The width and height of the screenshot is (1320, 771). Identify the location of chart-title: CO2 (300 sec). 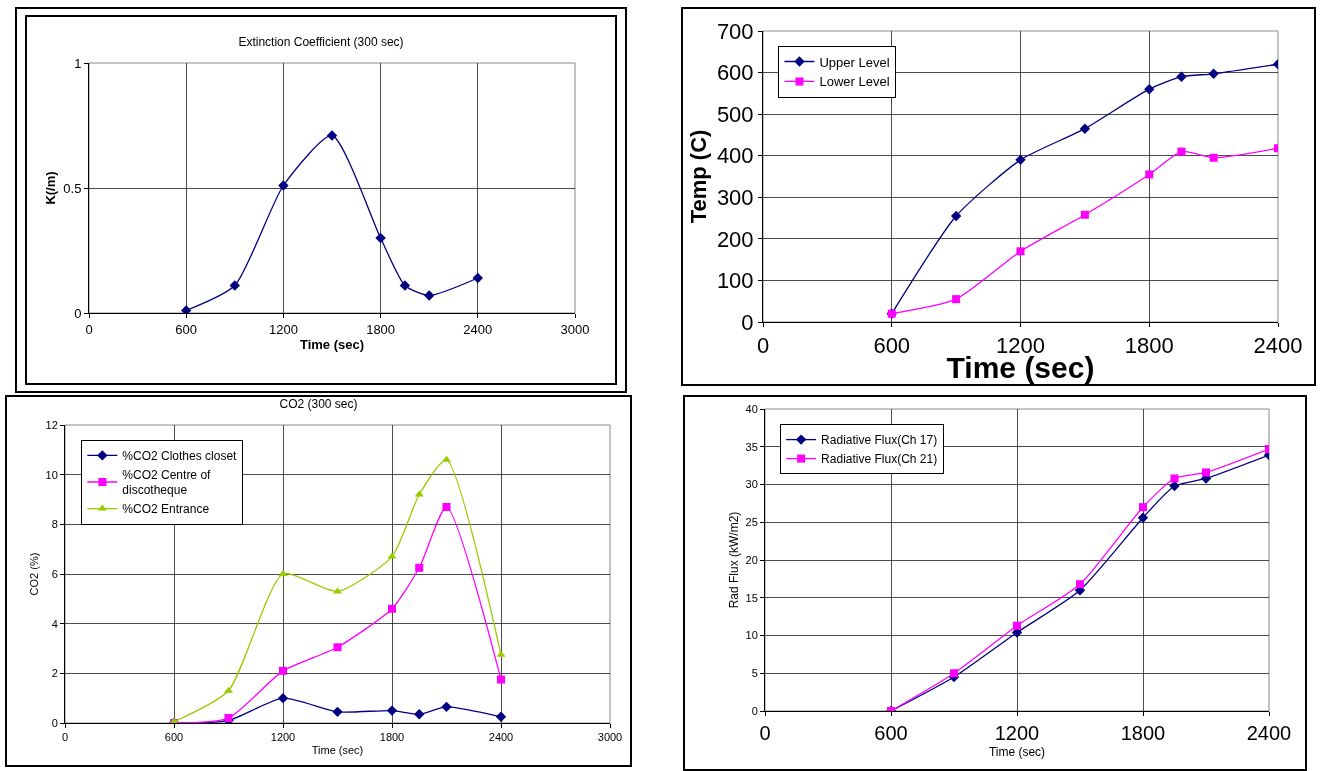
(318, 404).